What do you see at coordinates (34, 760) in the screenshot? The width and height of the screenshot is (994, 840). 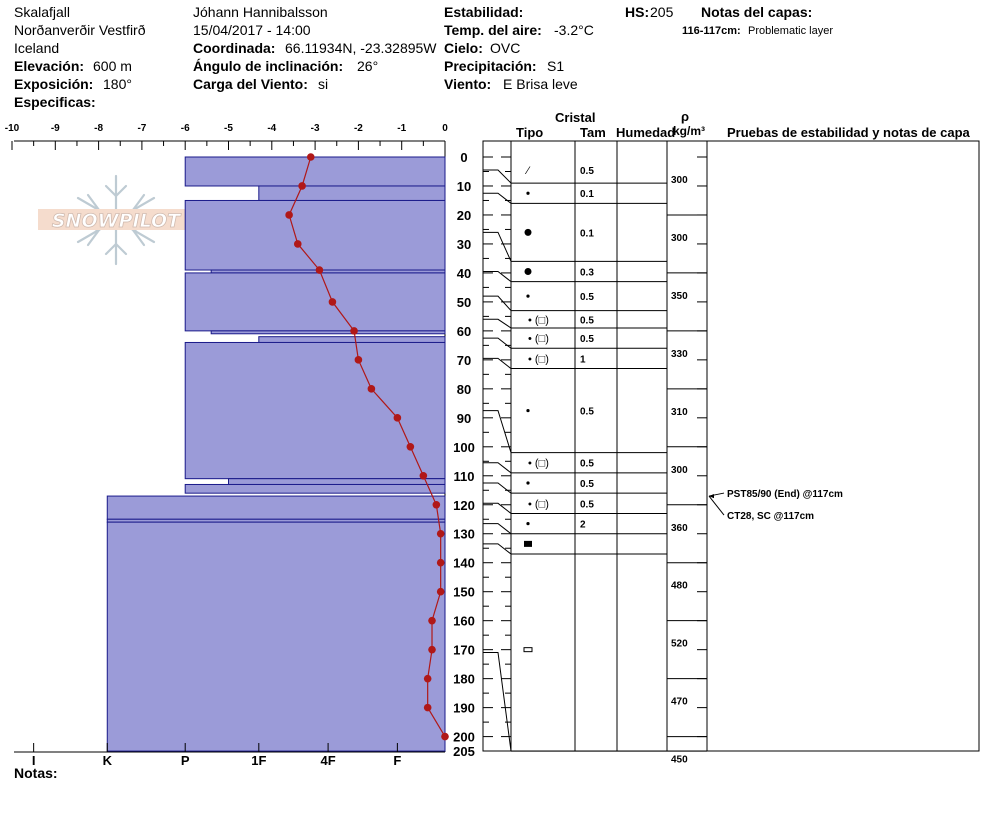 I see `hardness-label-I: I` at bounding box center [34, 760].